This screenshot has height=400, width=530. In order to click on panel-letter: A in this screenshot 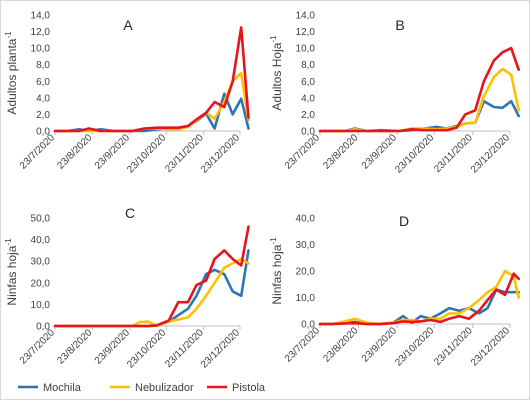, I will do `click(128, 25)`.